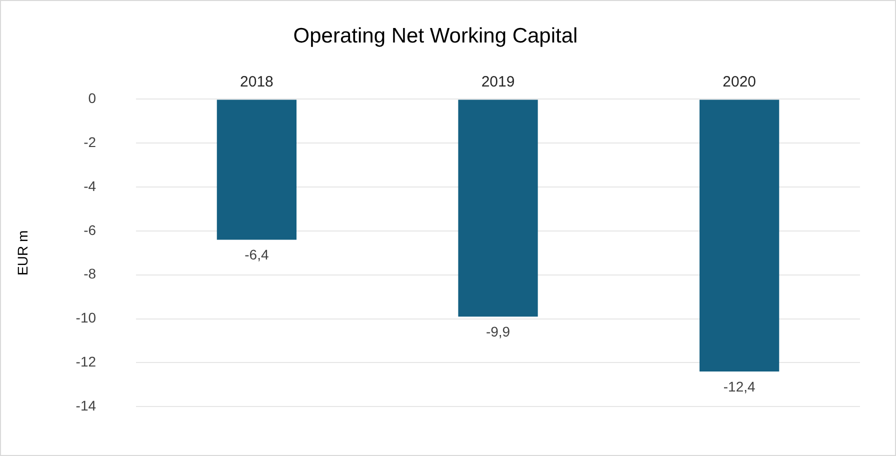  What do you see at coordinates (90, 274) in the screenshot?
I see `y-tick-label: -8` at bounding box center [90, 274].